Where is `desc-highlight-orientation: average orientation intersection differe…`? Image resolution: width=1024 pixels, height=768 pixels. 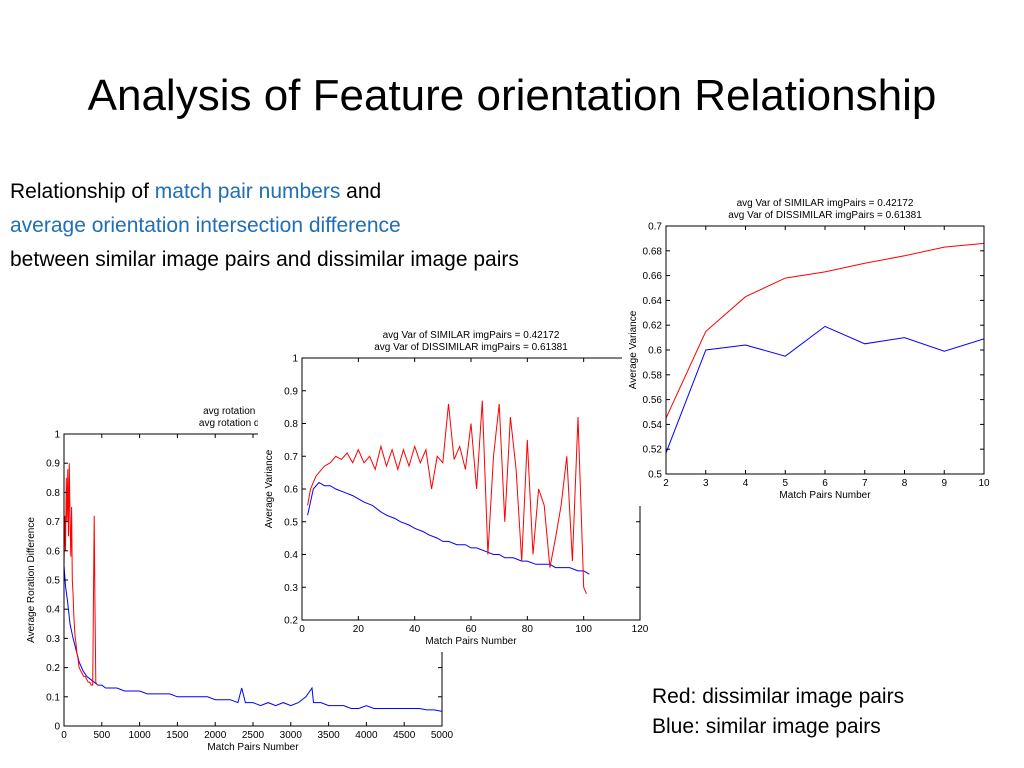 desc-highlight-orientation: average orientation intersection differe… is located at coordinates (205, 225).